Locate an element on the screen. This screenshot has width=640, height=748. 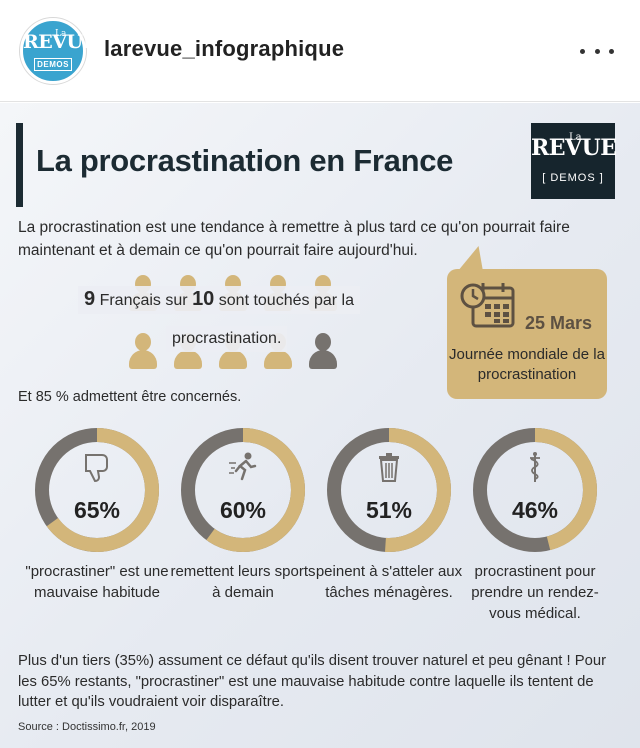
avatar-la-text: La is located at coordinates (61, 34).